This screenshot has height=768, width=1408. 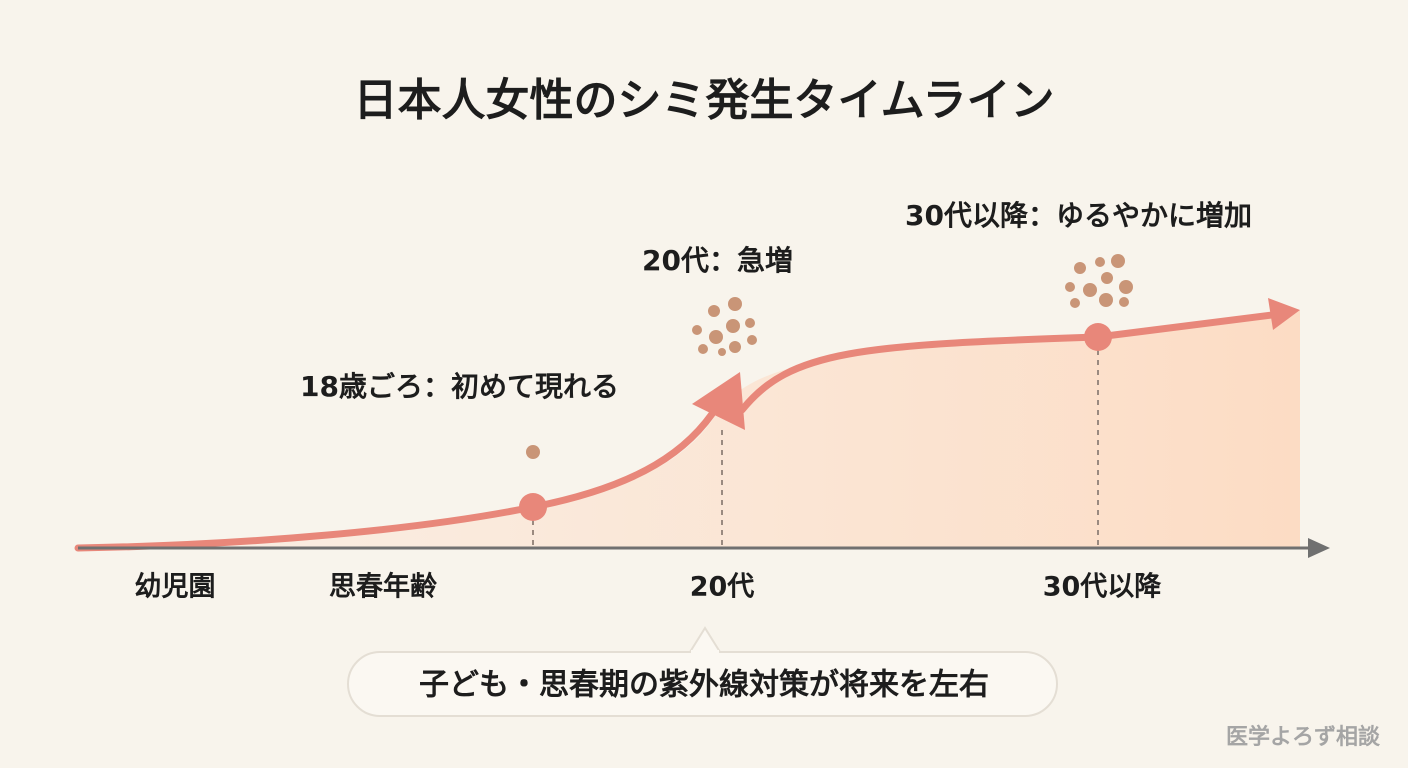 I want to click on axis-arrow, so click(x=1319, y=548).